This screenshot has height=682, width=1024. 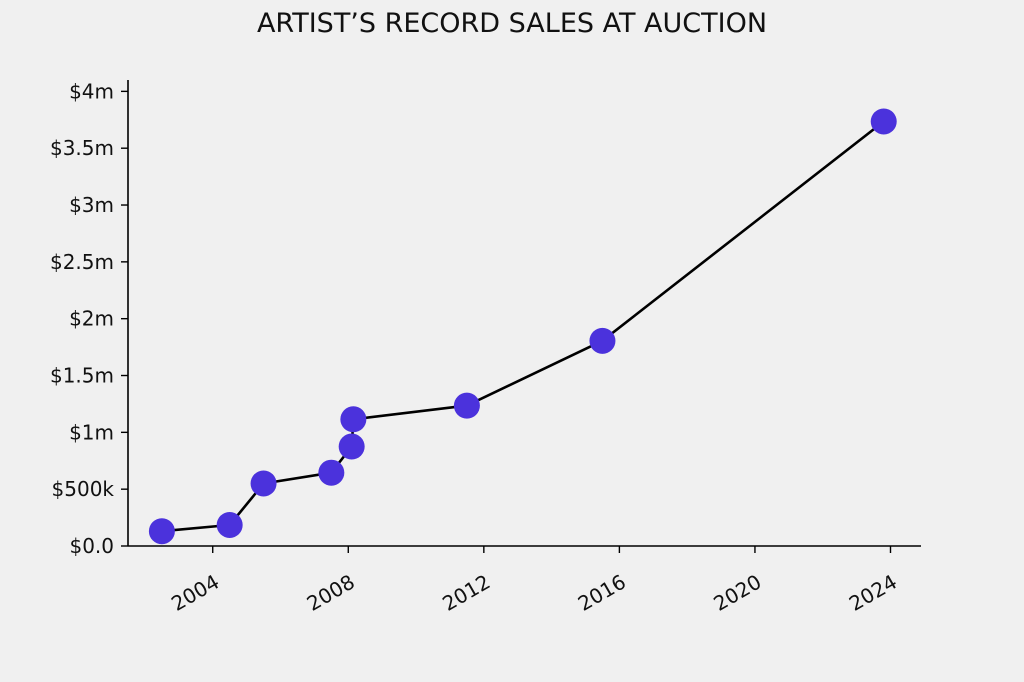 I want to click on y-tick-label: $0.0, so click(x=91, y=546).